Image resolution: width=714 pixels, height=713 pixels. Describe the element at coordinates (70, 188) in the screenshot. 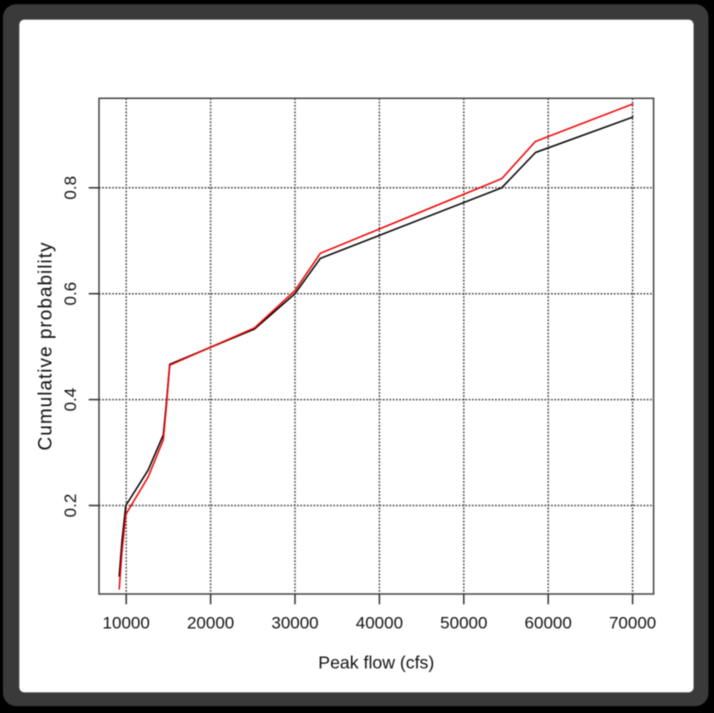

I see `svg-text: 0.8` at that location.